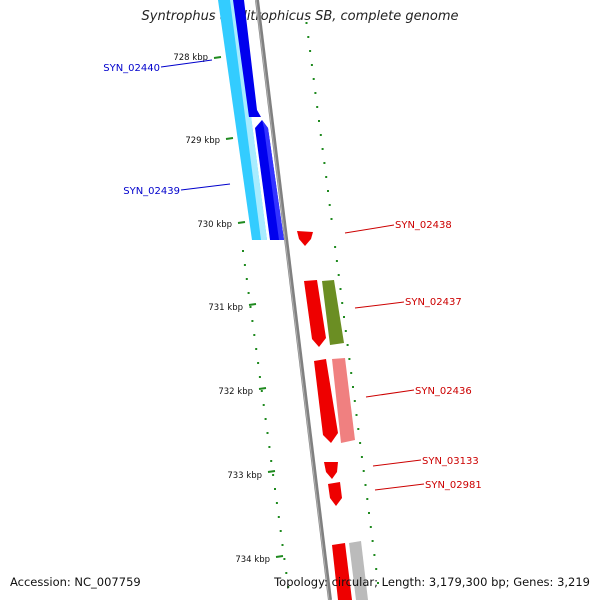 Image resolution: width=600 pixels, height=600 pixels. Describe the element at coordinates (202, 141) in the screenshot. I see `scale-label-729: 729 kbp` at that location.